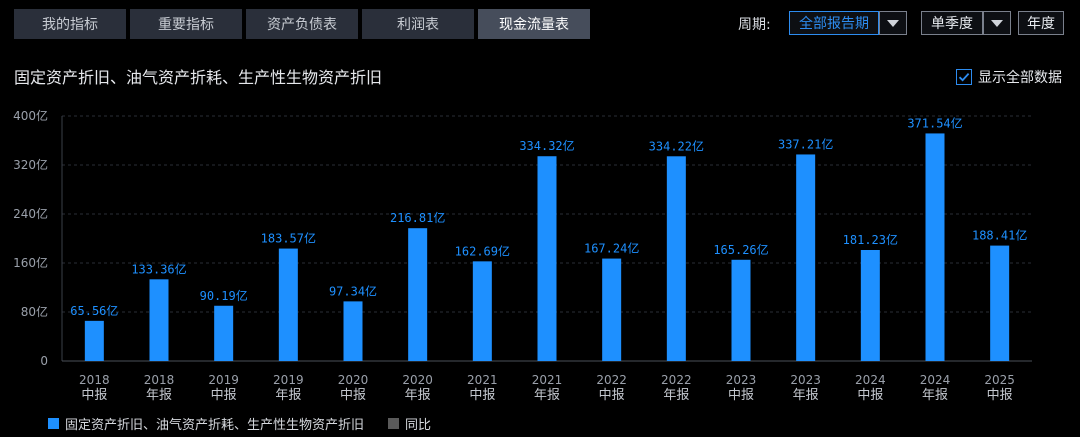 This screenshot has height=437, width=1080. What do you see at coordinates (44, 361) in the screenshot?
I see `y-tick-label: 0` at bounding box center [44, 361].